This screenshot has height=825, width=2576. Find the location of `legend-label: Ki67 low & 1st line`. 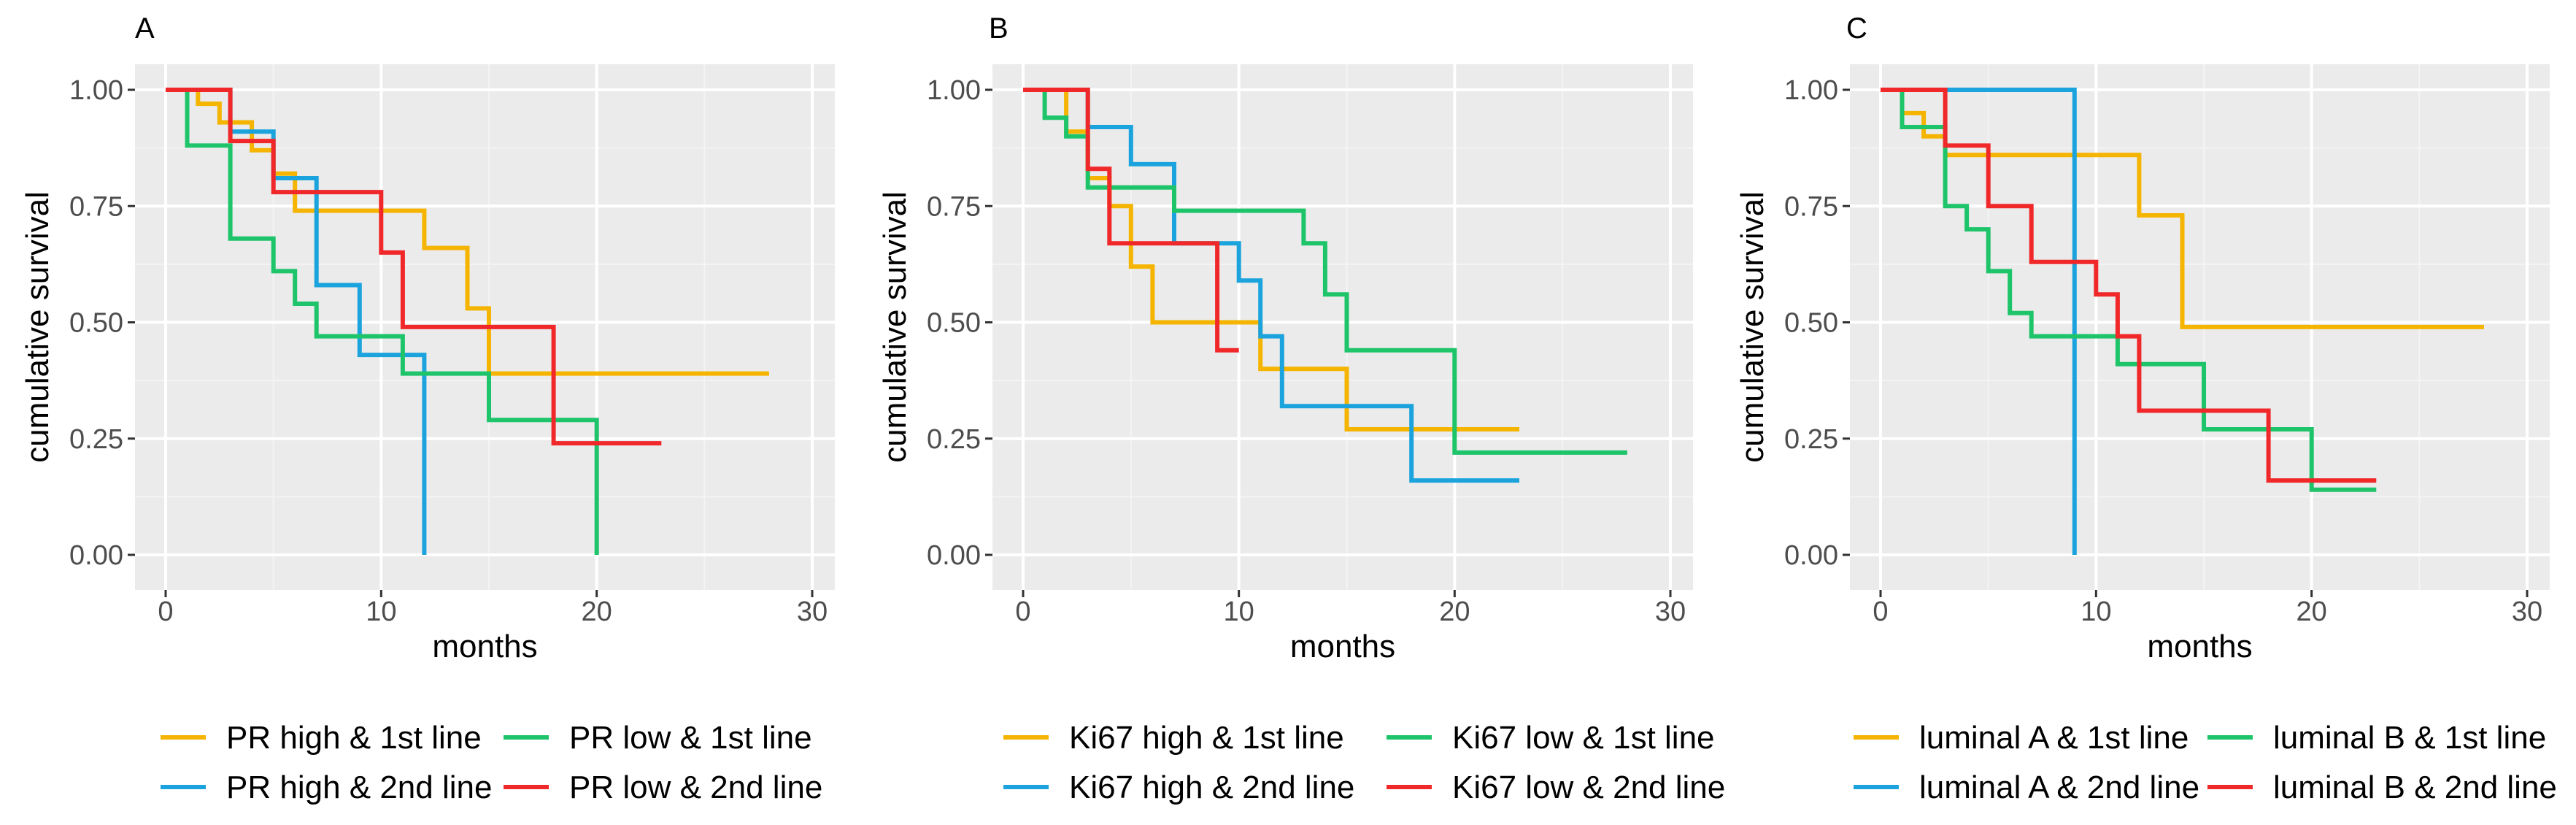

legend-label: Ki67 low & 1st line is located at coordinates (1583, 738).